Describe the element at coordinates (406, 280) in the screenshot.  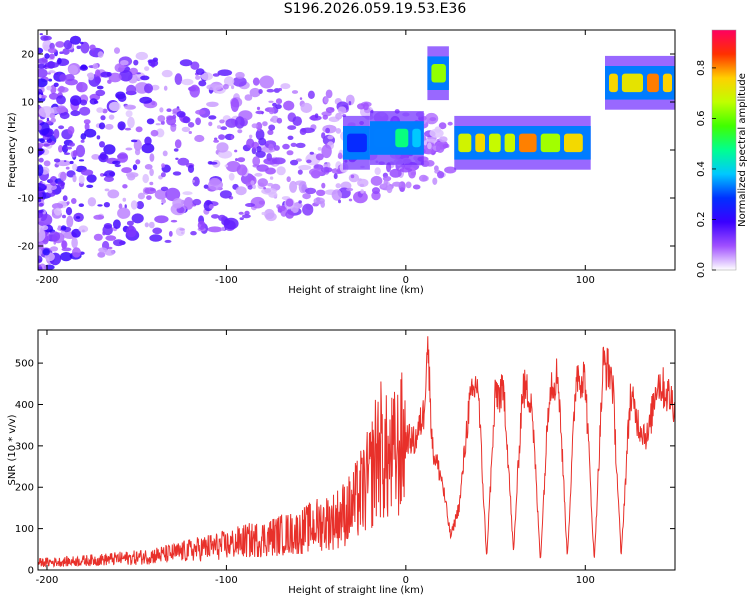
I see `spectrogram-x-tick-label: 0` at that location.